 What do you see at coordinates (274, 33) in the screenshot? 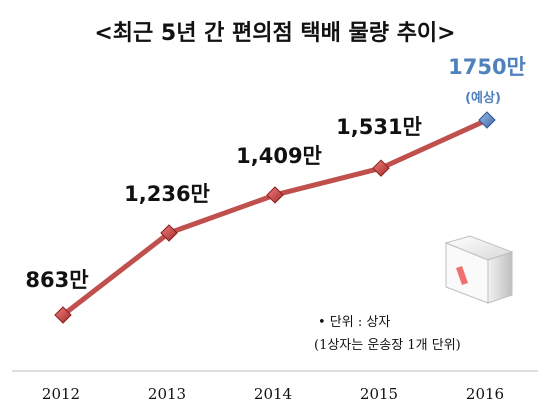
I see `chart-title: <최근 5년 간 편의점 택배 물량 추이>` at bounding box center [274, 33].